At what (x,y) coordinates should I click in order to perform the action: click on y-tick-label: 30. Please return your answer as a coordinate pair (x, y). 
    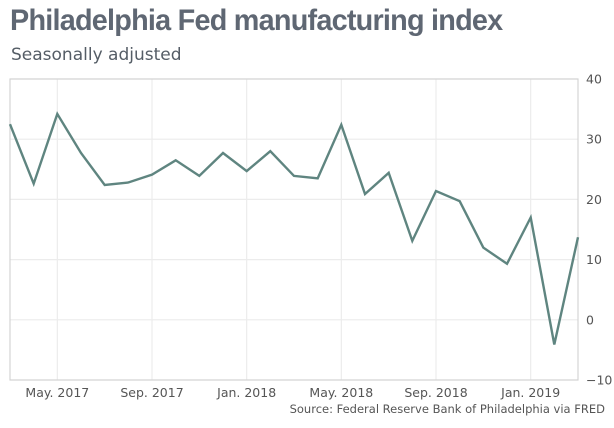
    Looking at the image, I should click on (594, 139).